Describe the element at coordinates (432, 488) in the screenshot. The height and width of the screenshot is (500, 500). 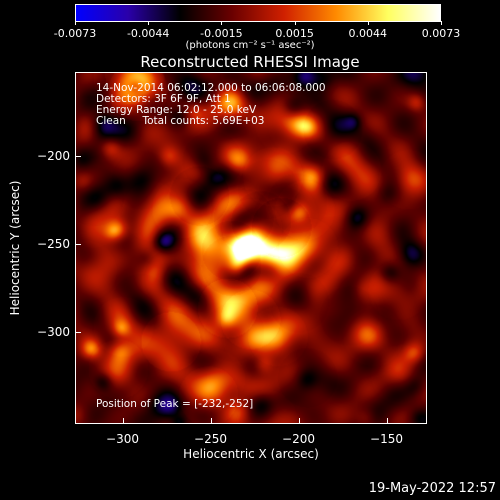
I see `footer-timestamp: 19-May-2022 12:57` at that location.